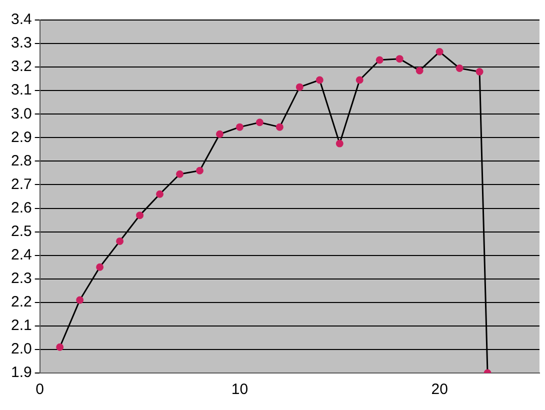  I want to click on y-tick-label: 2.8, so click(21, 161).